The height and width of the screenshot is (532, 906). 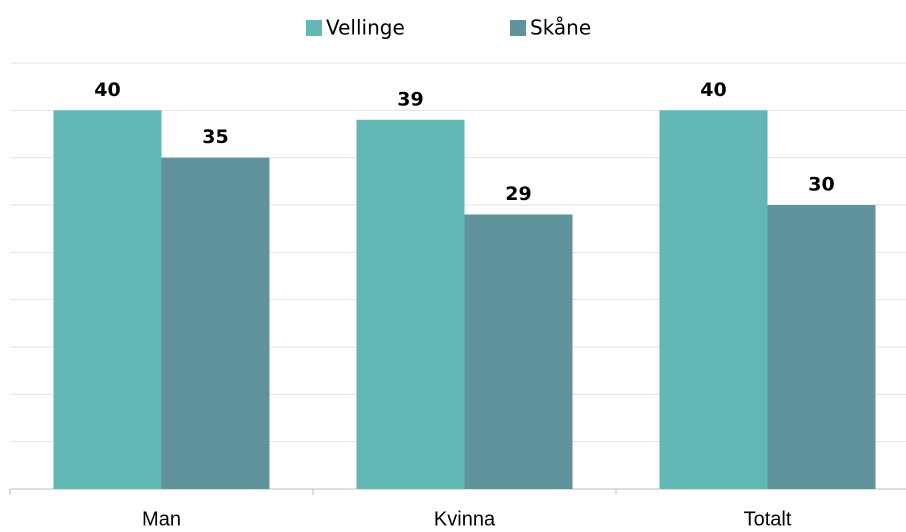 I want to click on data-label: 29, so click(x=518, y=194).